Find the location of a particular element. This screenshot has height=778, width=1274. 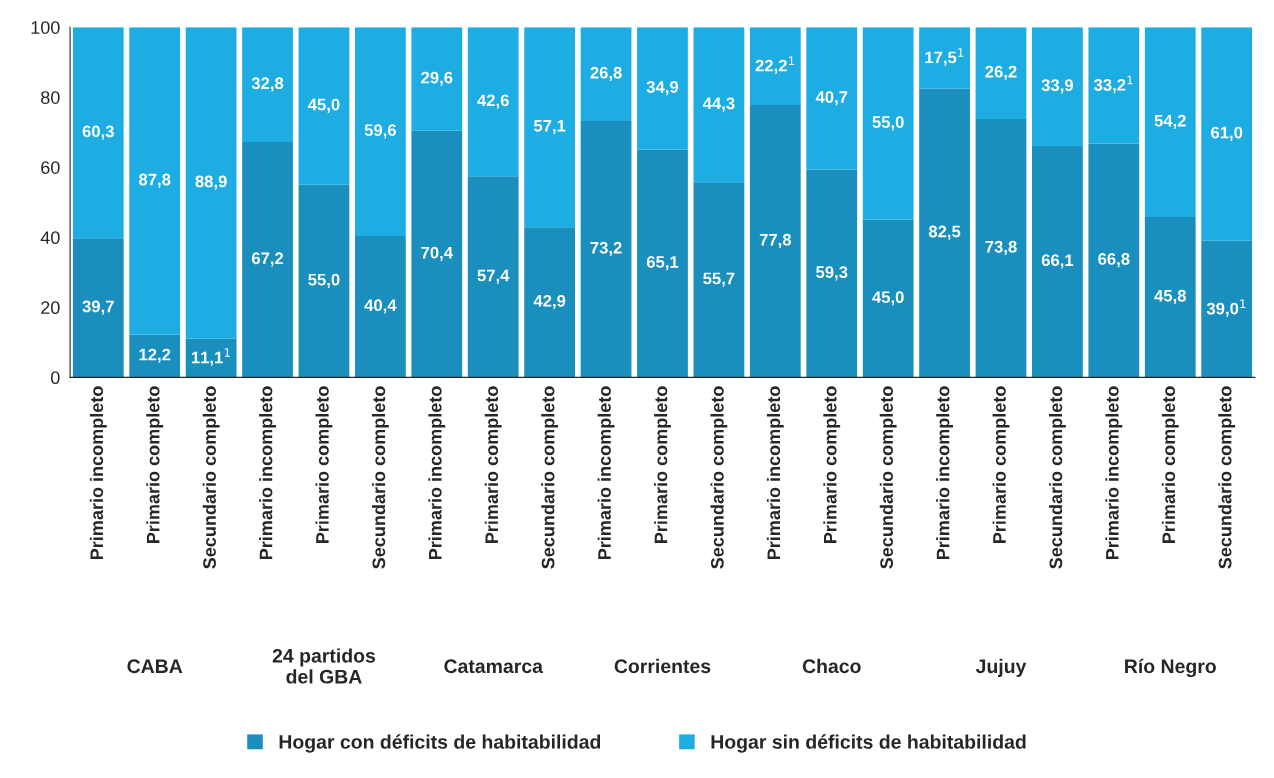

data-label: 54,2 is located at coordinates (1170, 121).